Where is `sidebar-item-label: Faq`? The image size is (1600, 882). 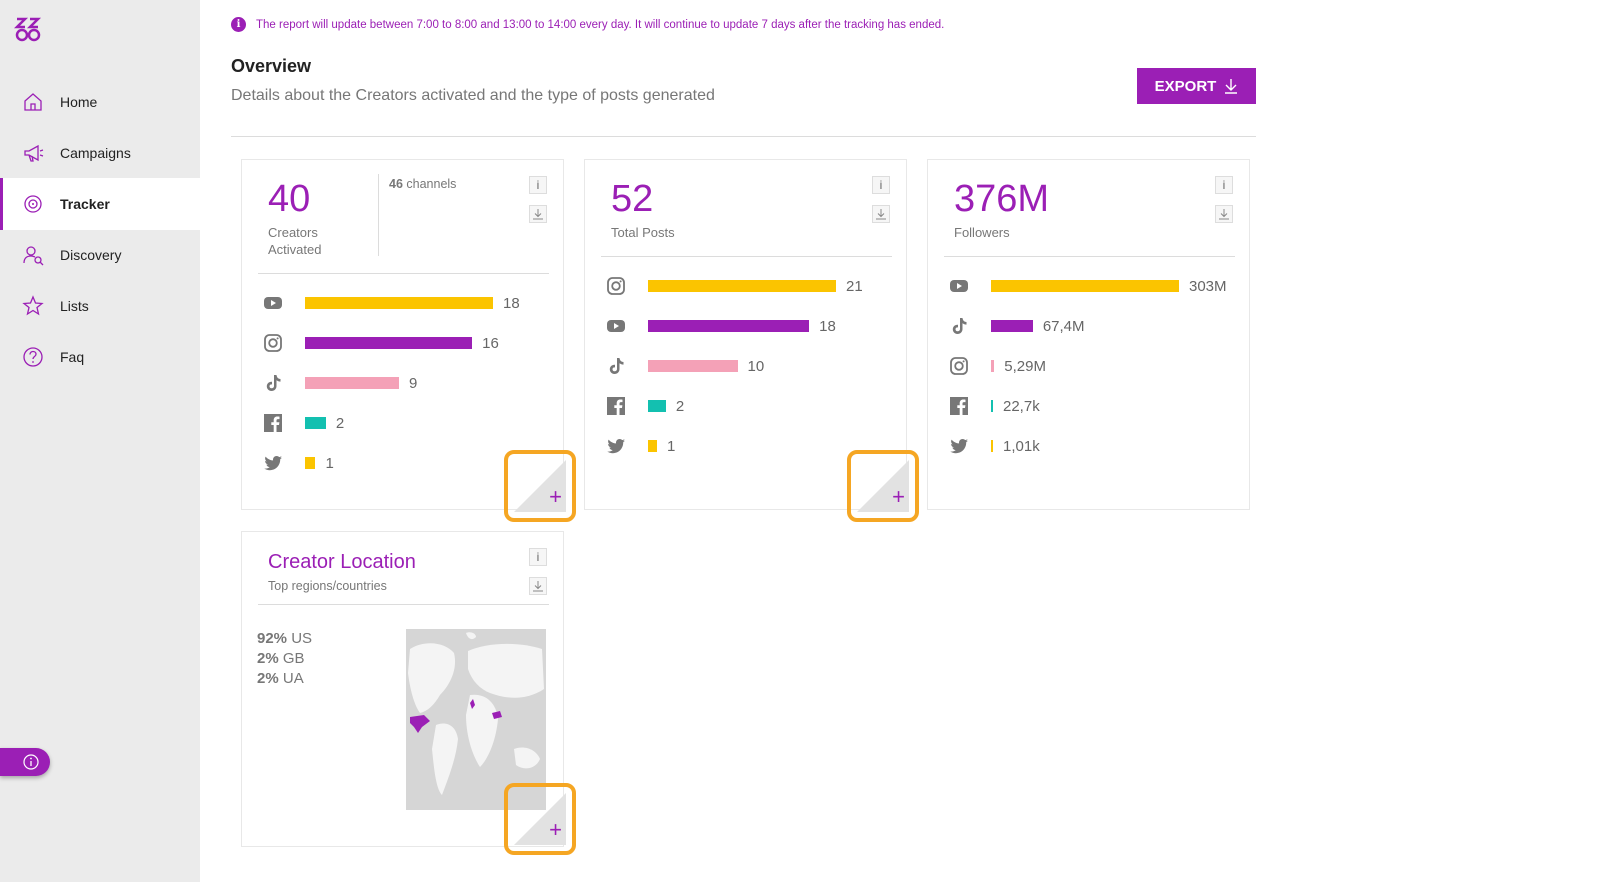
sidebar-item-label: Faq is located at coordinates (72, 357).